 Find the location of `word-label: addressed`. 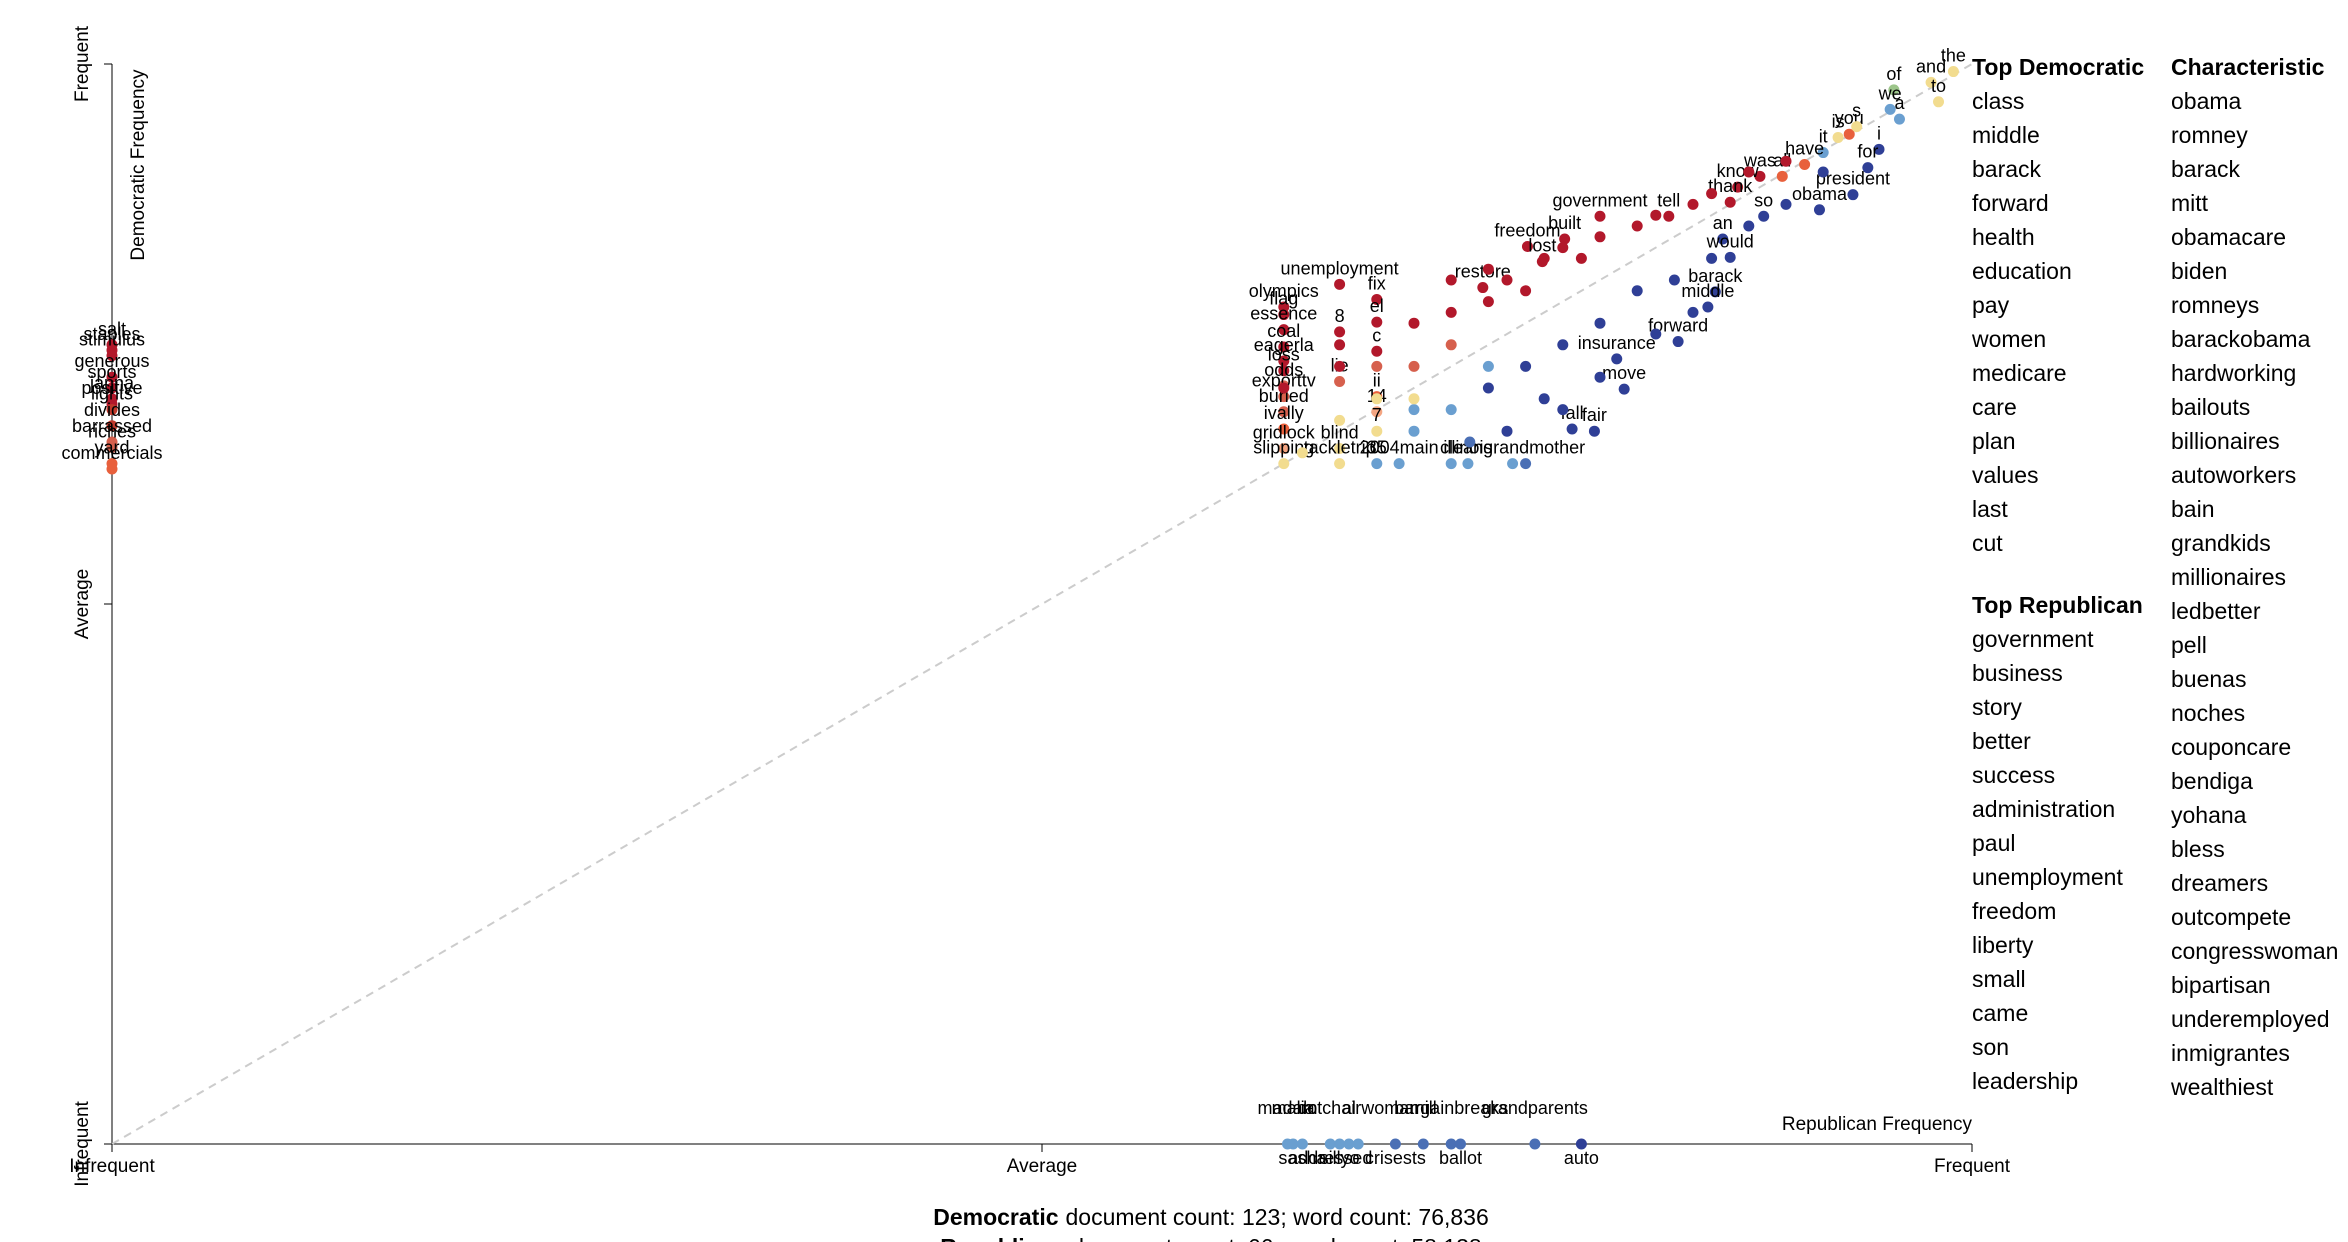

word-label: addressed is located at coordinates (1330, 1158).